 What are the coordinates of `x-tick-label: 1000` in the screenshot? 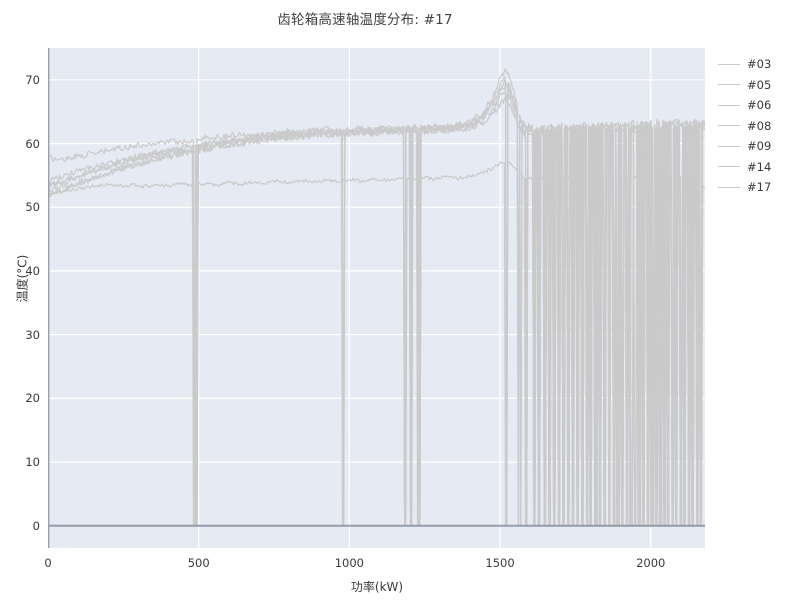 It's located at (349, 563).